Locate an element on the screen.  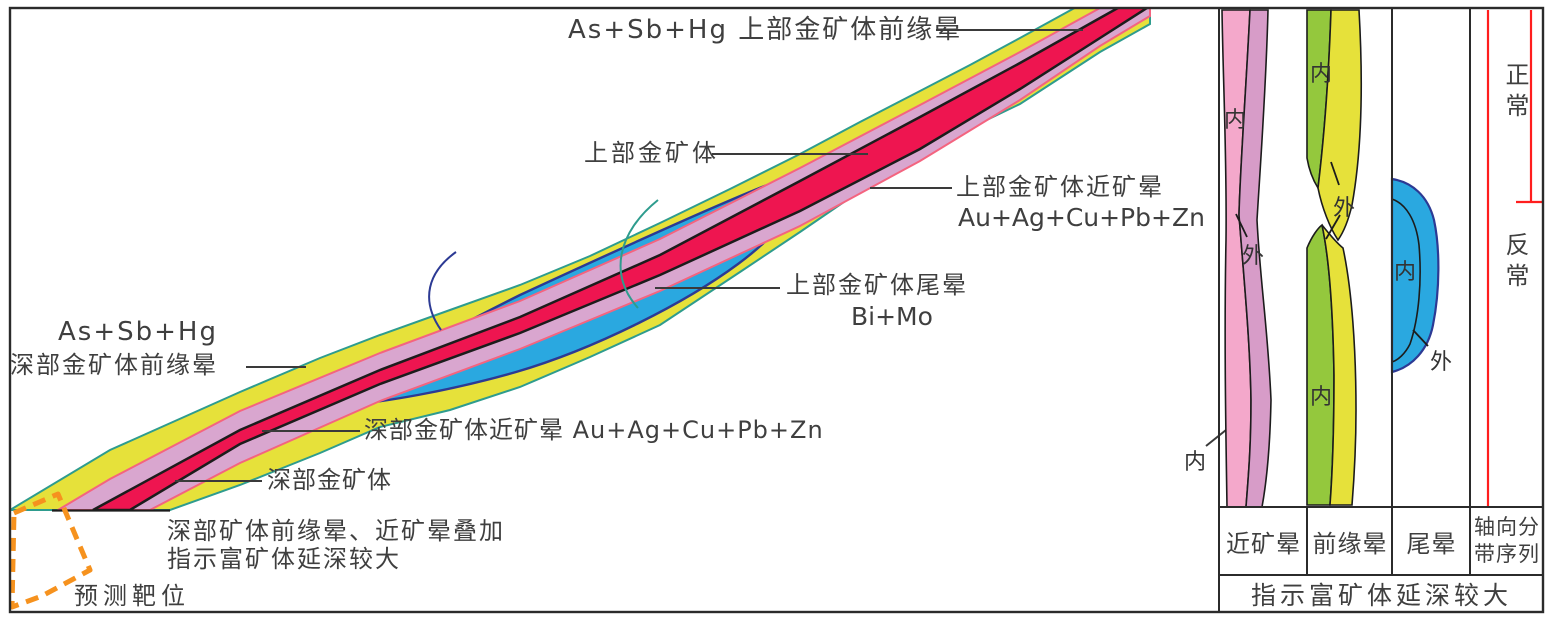
predicted-target-outline is located at coordinates (51, 550).